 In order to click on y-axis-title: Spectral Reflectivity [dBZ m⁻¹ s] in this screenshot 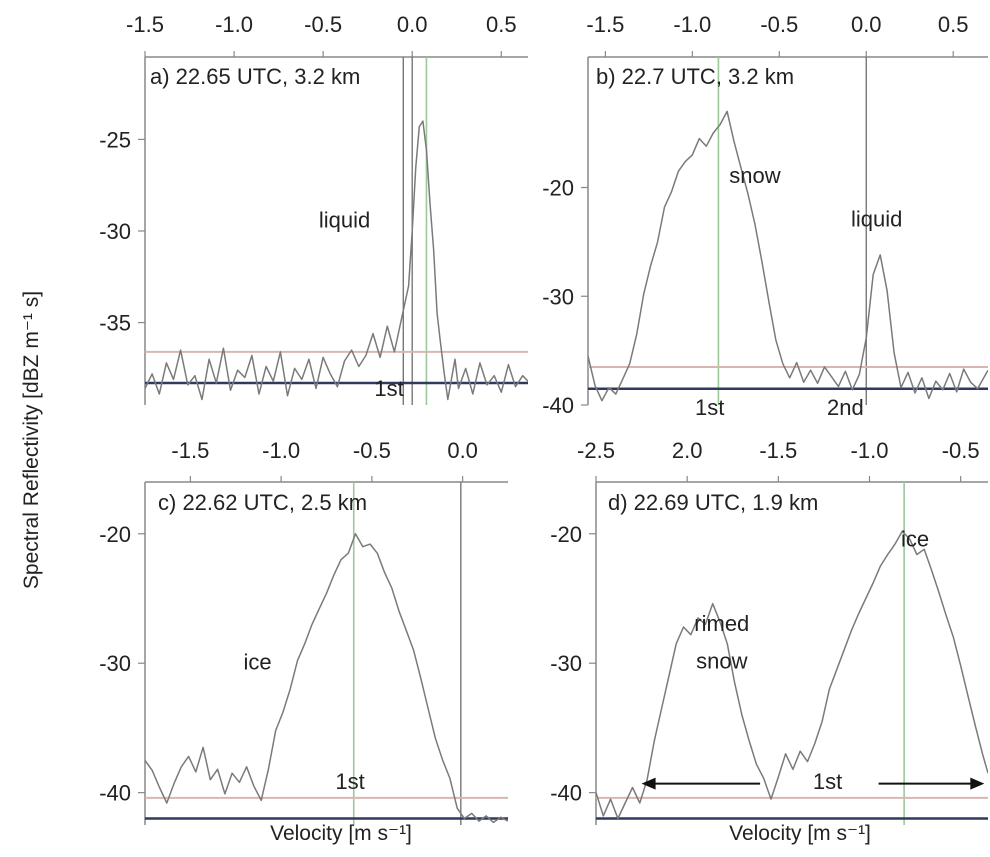, I will do `click(31, 440)`.